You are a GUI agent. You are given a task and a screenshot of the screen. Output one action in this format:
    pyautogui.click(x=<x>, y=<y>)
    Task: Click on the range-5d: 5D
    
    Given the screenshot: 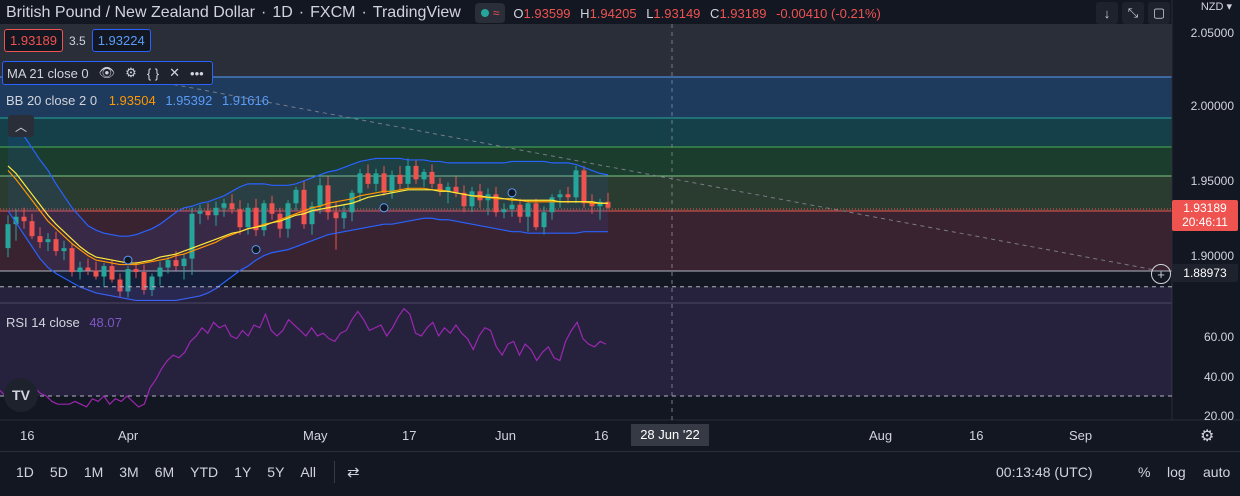 What is the action you would take?
    pyautogui.click(x=58, y=472)
    